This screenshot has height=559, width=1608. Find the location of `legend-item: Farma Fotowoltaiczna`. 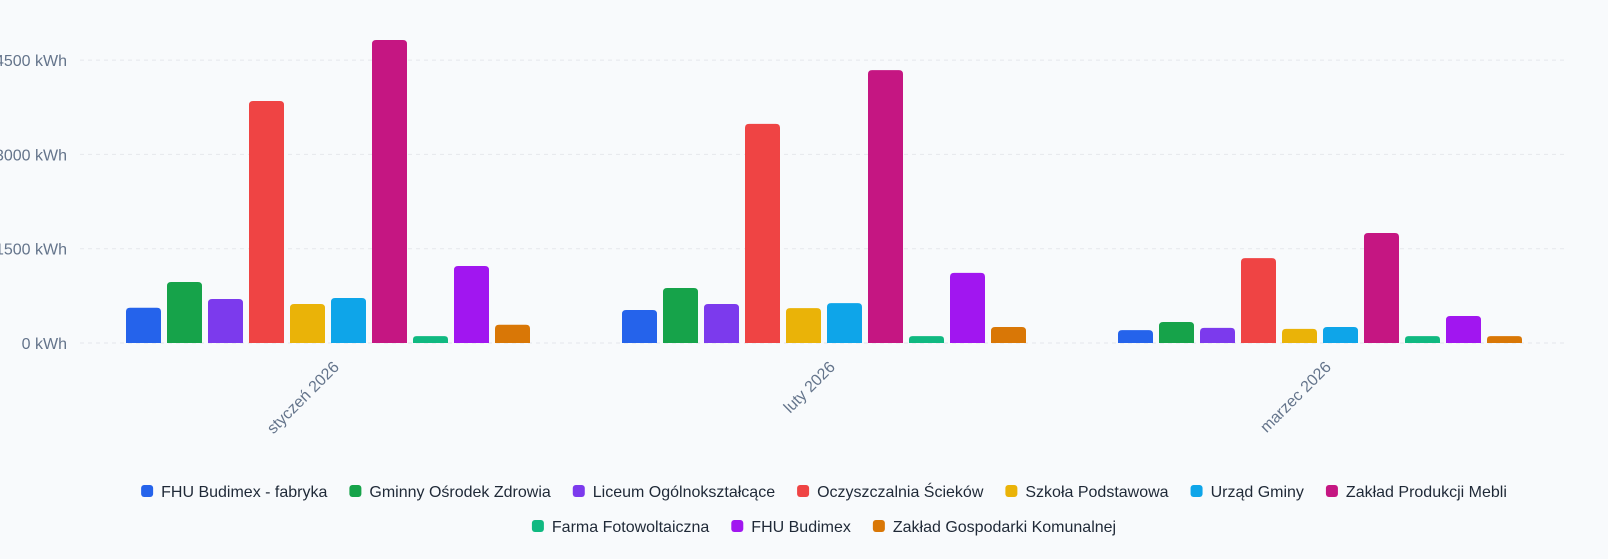

legend-item: Farma Fotowoltaiczna is located at coordinates (620, 527).